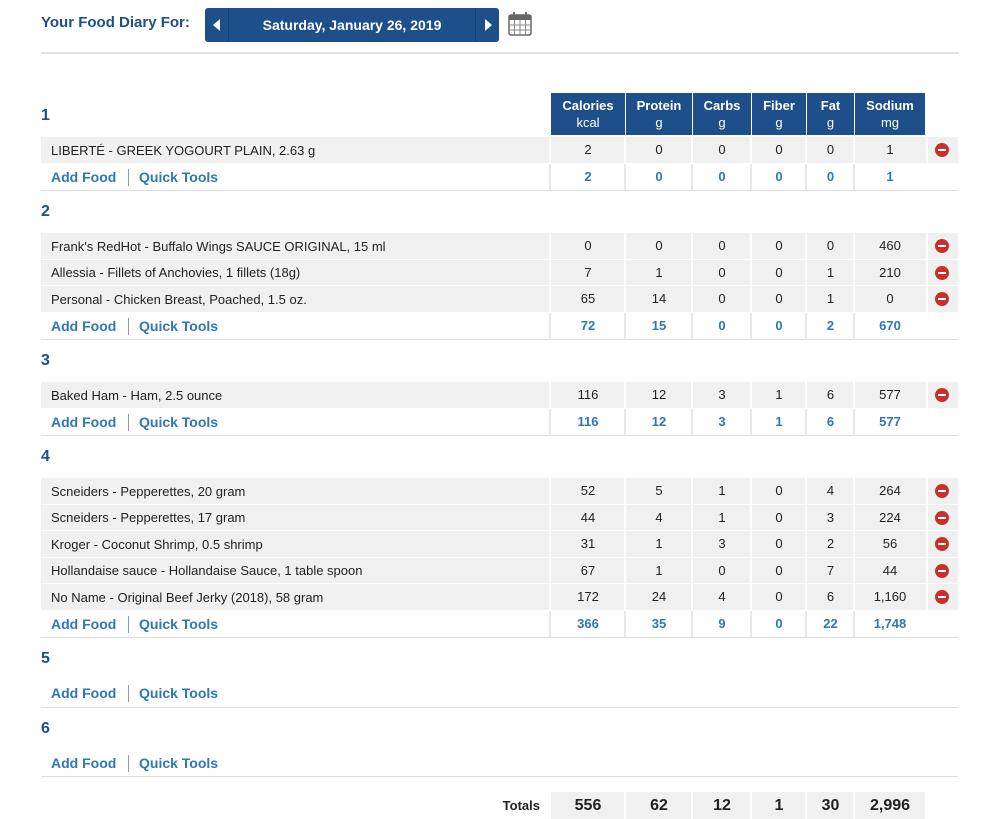  I want to click on meal-total: 577, so click(889, 421).